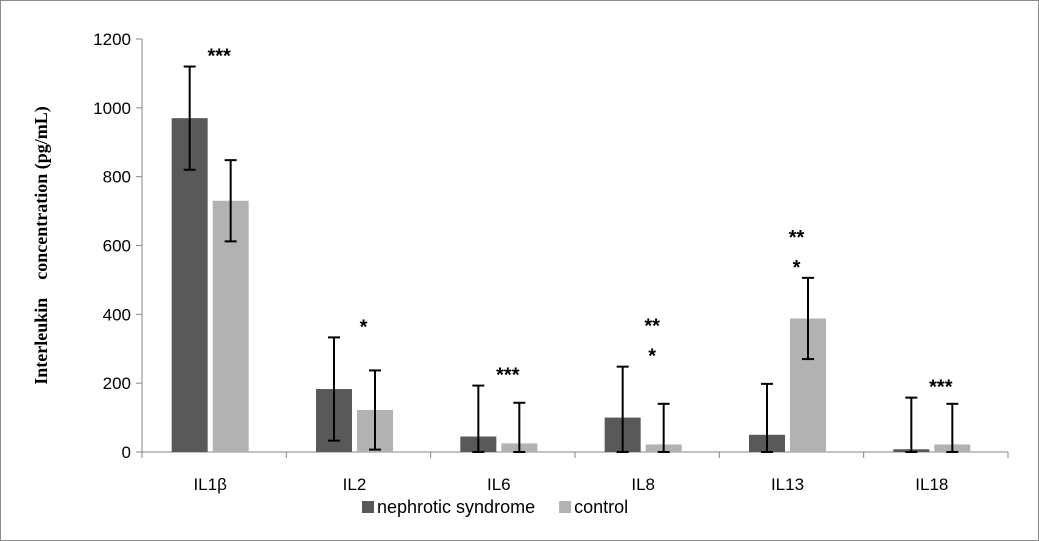 The image size is (1039, 541). Describe the element at coordinates (565, 507) in the screenshot. I see `legend-swatch-control` at that location.